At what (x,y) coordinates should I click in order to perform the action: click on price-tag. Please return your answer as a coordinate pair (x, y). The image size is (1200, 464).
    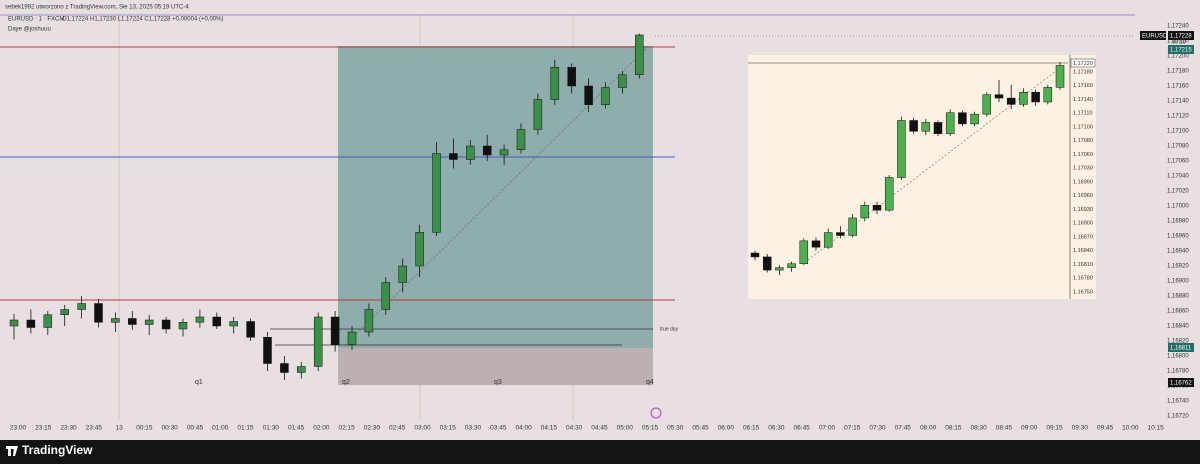
    Looking at the image, I should click on (1181, 382).